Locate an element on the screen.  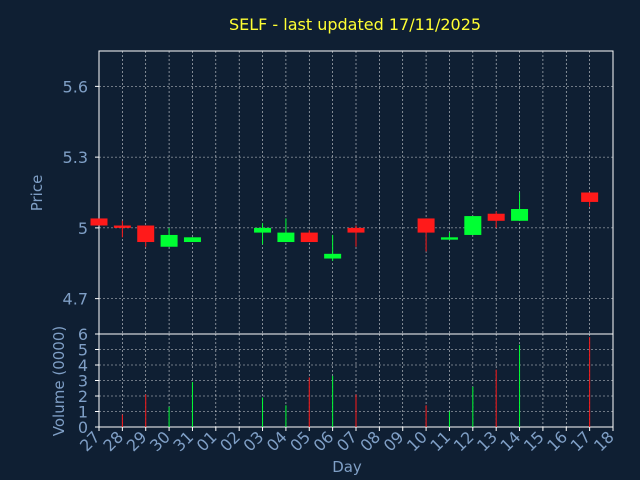
volume-tick-label: 0 is located at coordinates (83, 427).